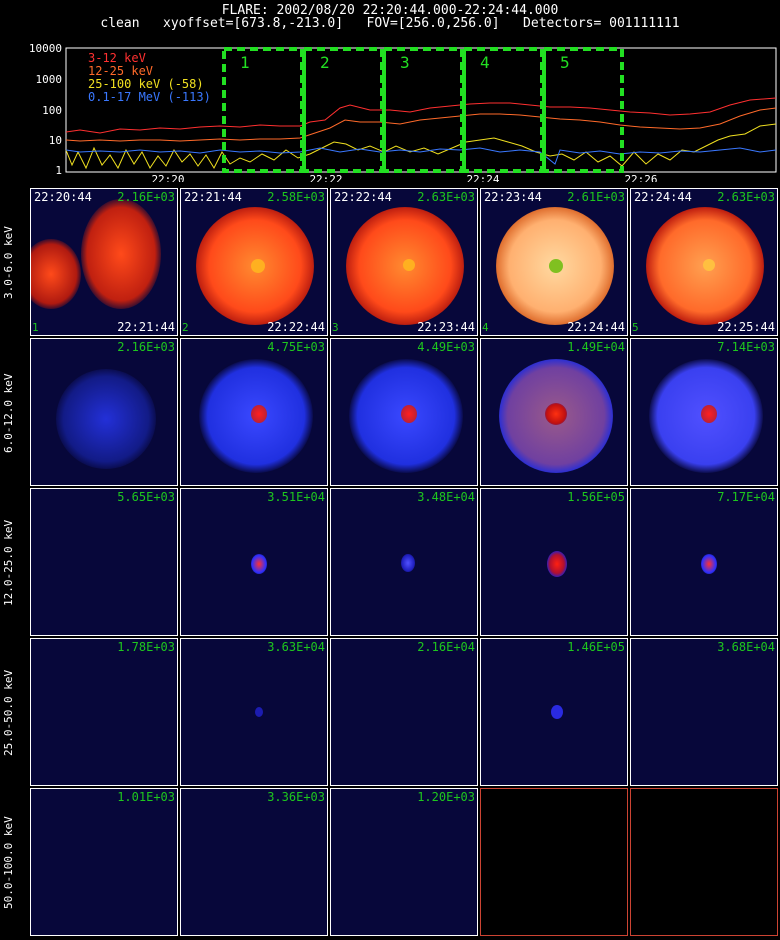 This screenshot has width=780, height=940. What do you see at coordinates (596, 497) in the screenshot?
I see `peak-value: 1.56E+05` at bounding box center [596, 497].